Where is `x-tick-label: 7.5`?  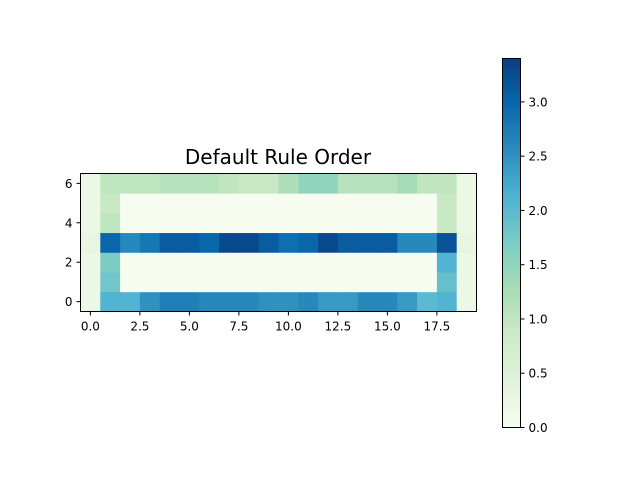 x-tick-label: 7.5 is located at coordinates (238, 327).